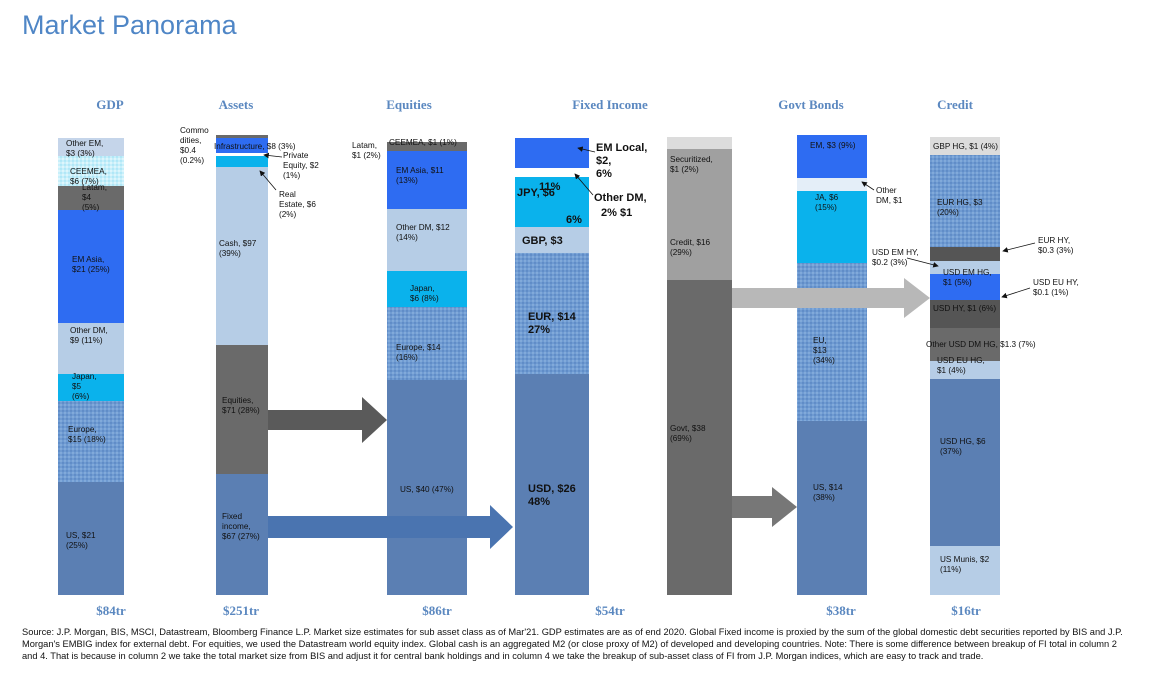  Describe the element at coordinates (230, 253) in the screenshot. I see `label-line: (39%)` at that location.